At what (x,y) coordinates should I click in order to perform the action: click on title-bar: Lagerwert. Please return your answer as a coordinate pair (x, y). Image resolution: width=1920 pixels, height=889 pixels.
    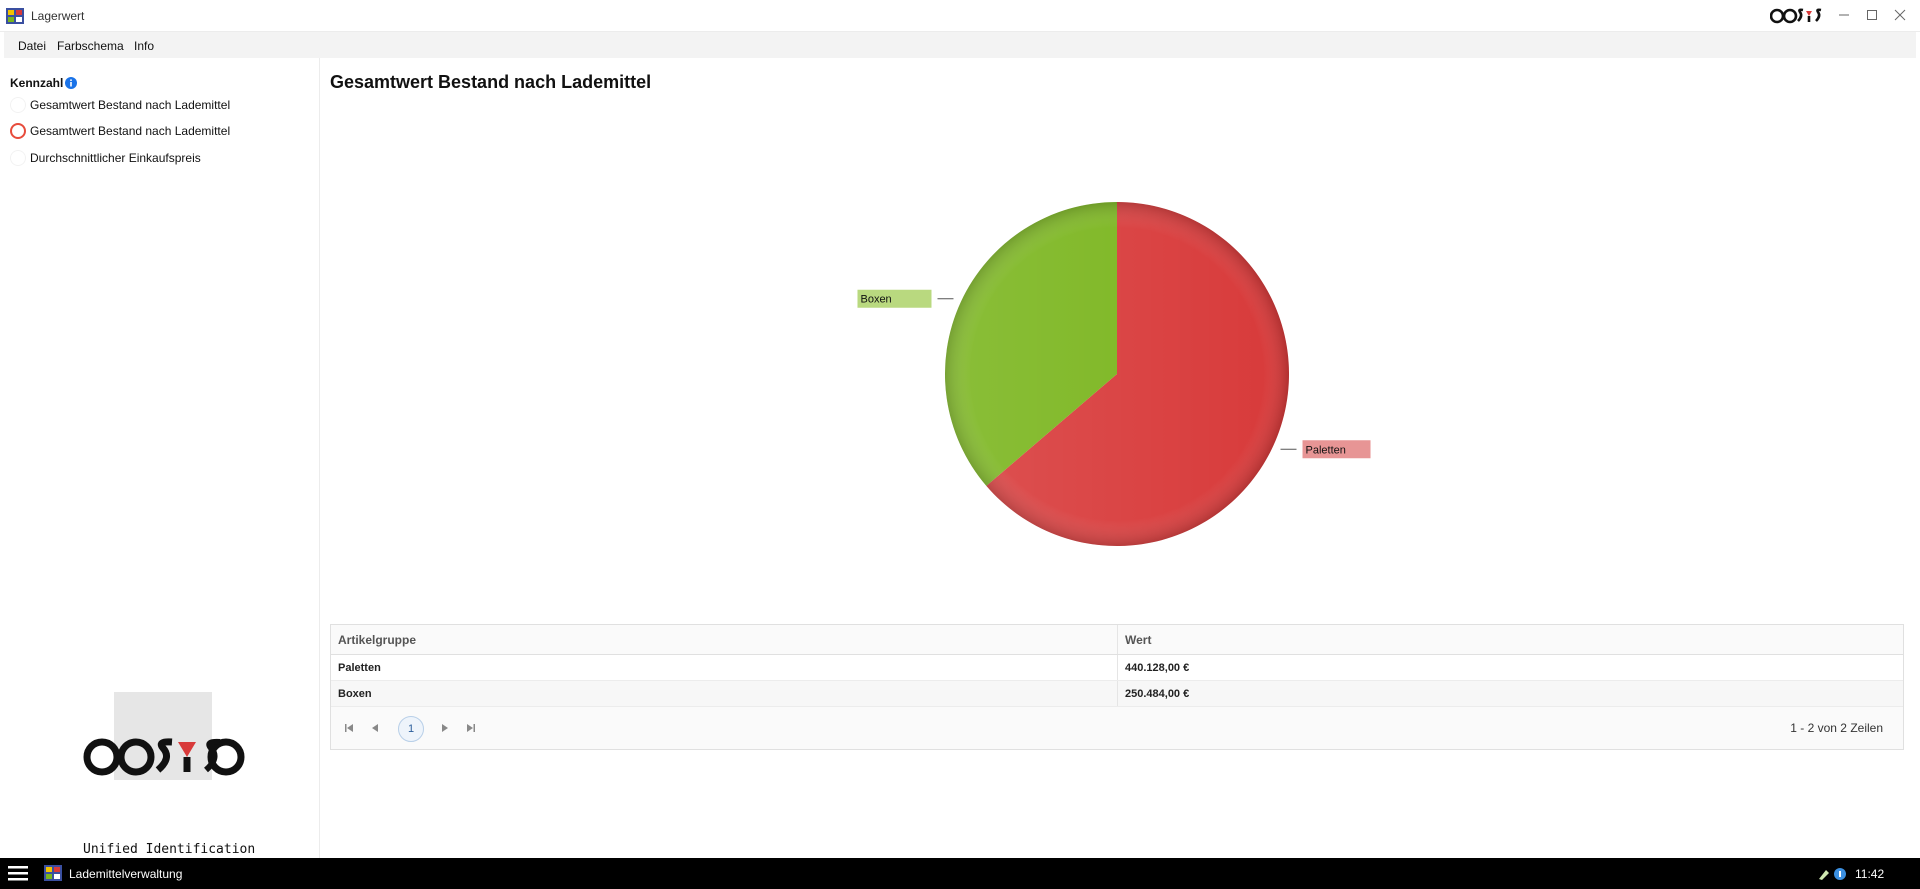
    Looking at the image, I should click on (960, 16).